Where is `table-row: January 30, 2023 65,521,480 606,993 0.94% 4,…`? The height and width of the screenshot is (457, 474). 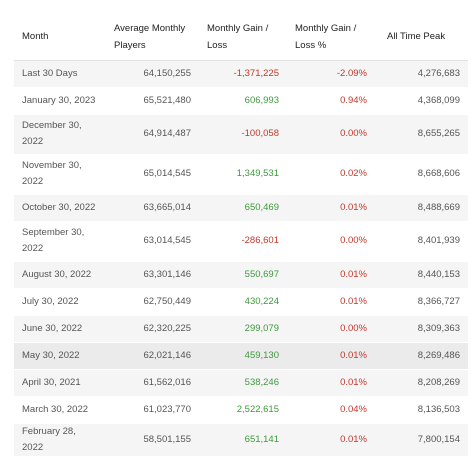 table-row: January 30, 2023 65,521,480 606,993 0.94% 4,… is located at coordinates (241, 101).